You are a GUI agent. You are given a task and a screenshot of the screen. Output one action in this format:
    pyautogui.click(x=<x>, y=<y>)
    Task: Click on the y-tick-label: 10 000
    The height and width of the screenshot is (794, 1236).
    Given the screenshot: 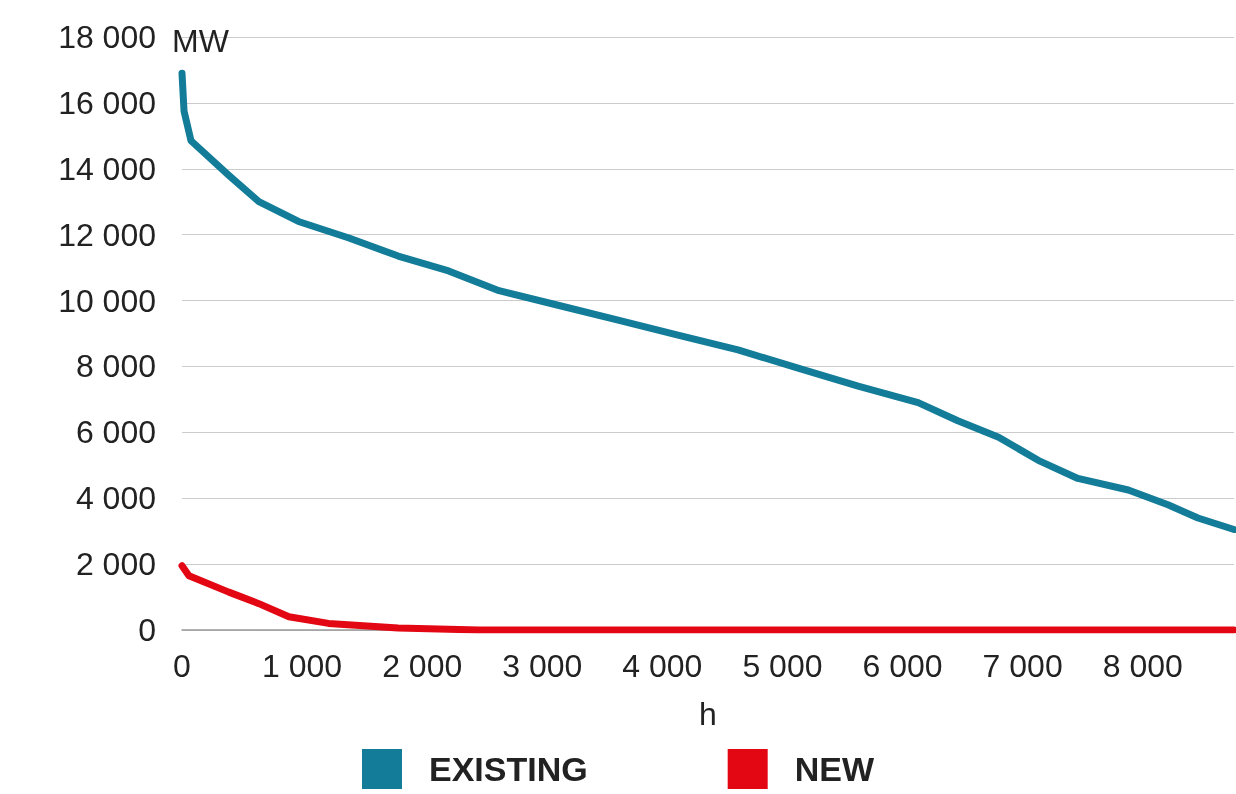 What is the action you would take?
    pyautogui.click(x=107, y=300)
    